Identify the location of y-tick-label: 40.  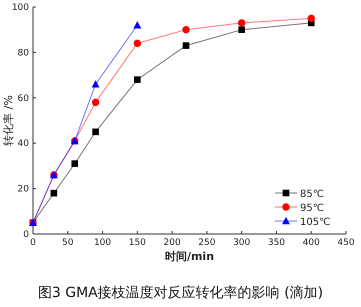
(24, 144).